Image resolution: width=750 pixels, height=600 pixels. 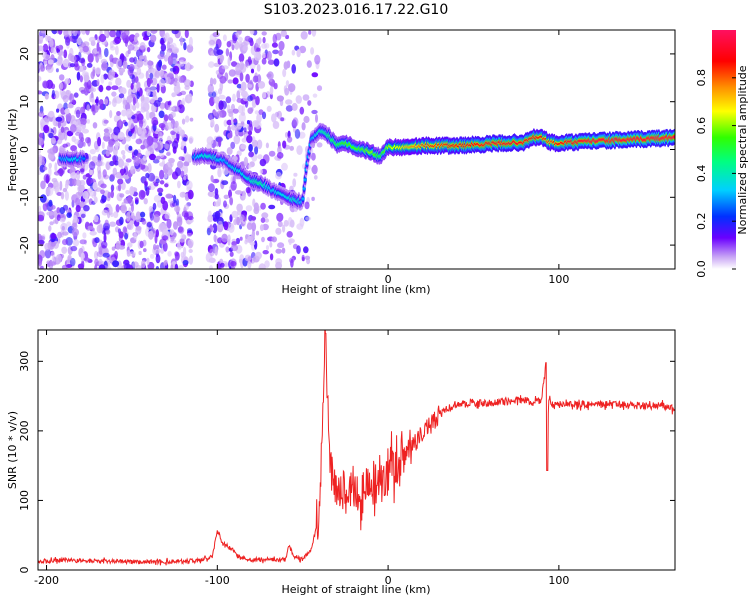 What do you see at coordinates (217, 580) in the screenshot?
I see `x-tick-label: -100` at bounding box center [217, 580].